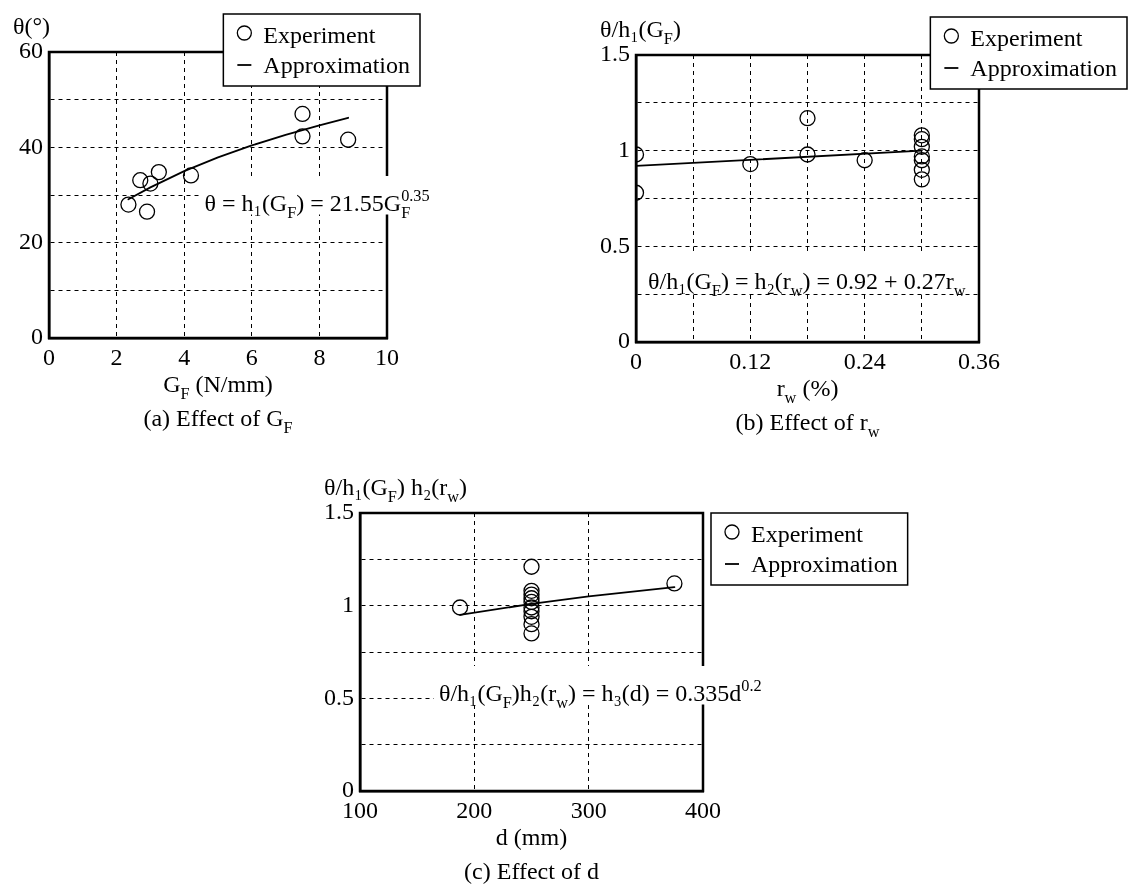  What do you see at coordinates (864, 360) in the screenshot?
I see `x-tick-label: 0.24` at bounding box center [864, 360].